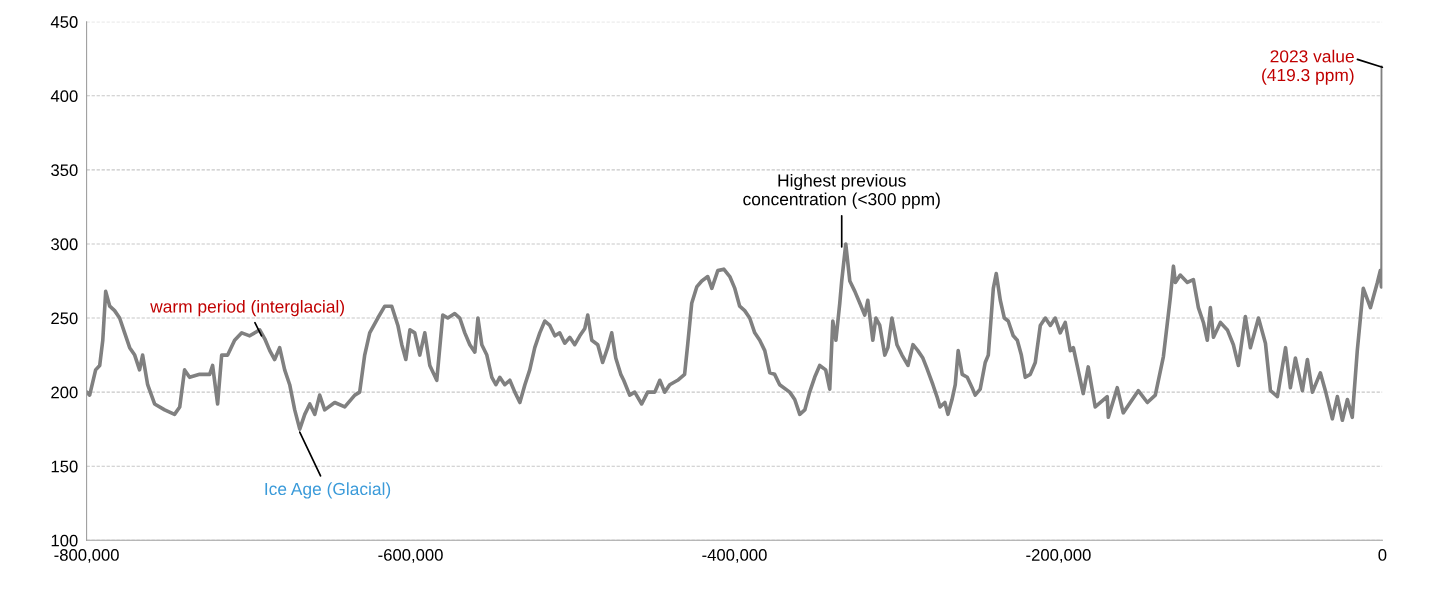 This screenshot has height=603, width=1443. I want to click on annotation: warm period (interglacial), so click(247, 308).